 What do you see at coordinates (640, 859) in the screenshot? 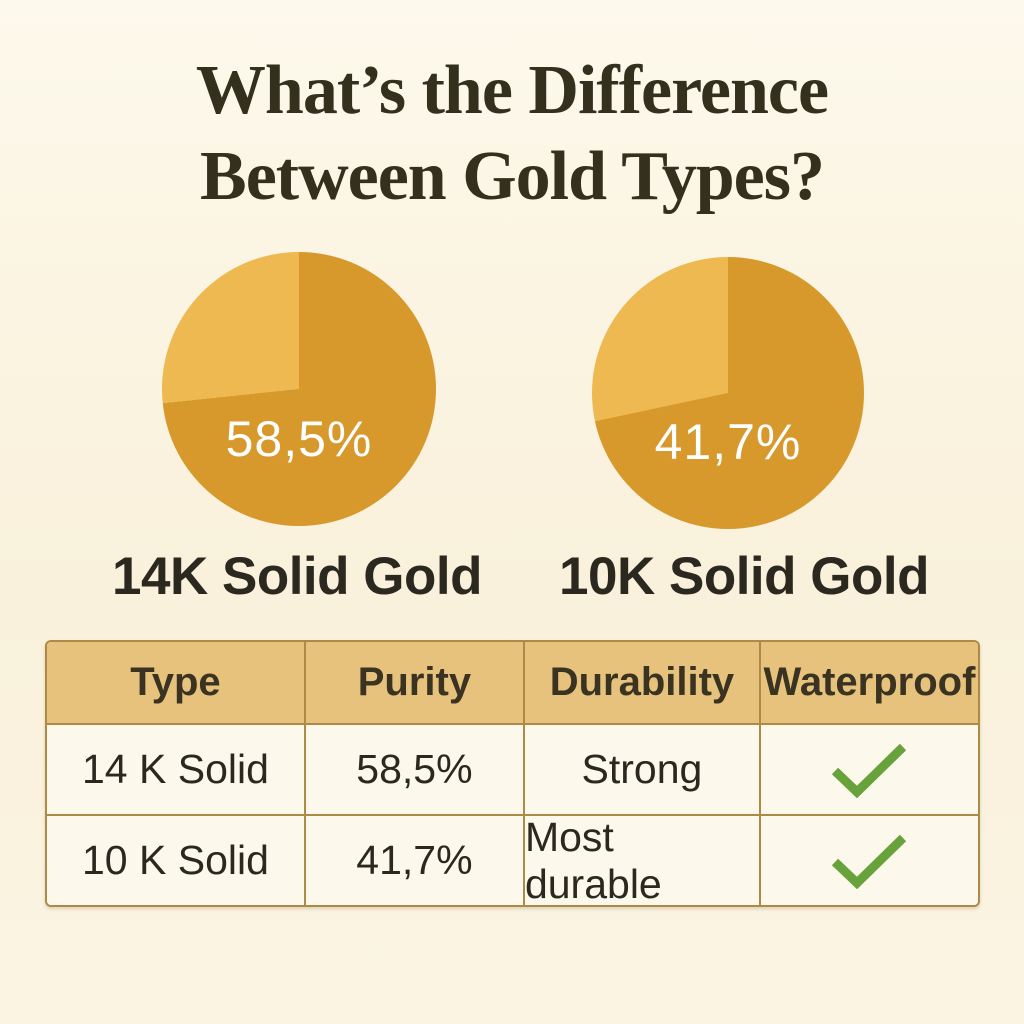
I see `table-cell-durability-10k: Most durable` at bounding box center [640, 859].